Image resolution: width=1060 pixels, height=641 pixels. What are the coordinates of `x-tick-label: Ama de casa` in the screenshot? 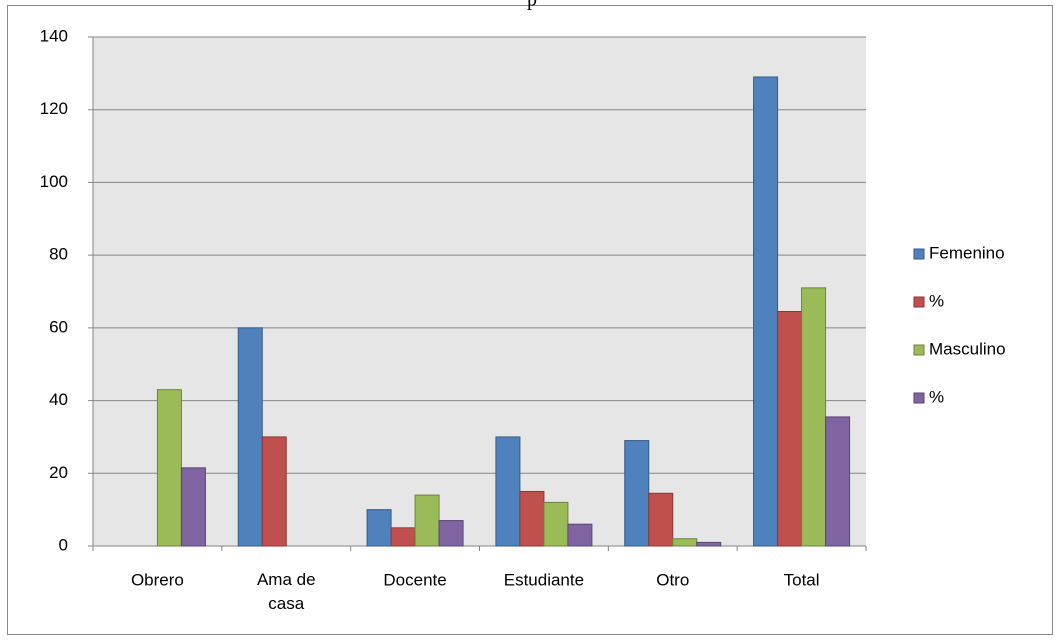 It's located at (286, 591).